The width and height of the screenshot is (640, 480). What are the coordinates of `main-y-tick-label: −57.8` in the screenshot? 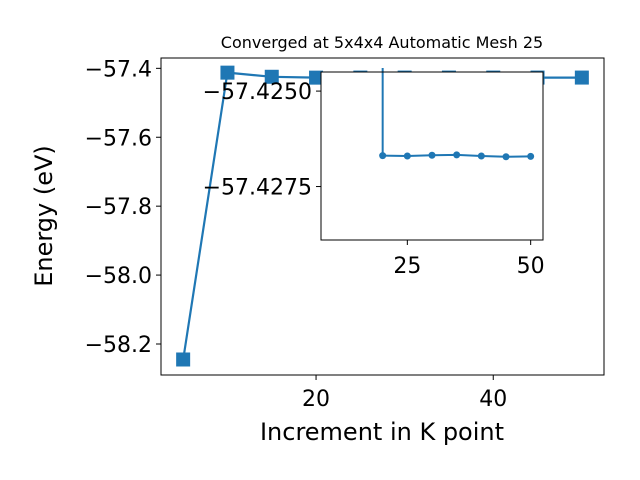 It's located at (118, 207).